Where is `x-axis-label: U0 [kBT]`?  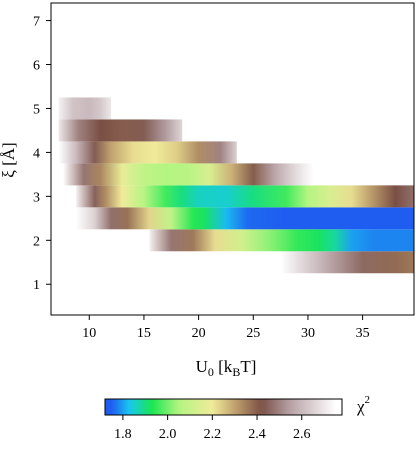
x-axis-label: U0 [kBT] is located at coordinates (226, 368).